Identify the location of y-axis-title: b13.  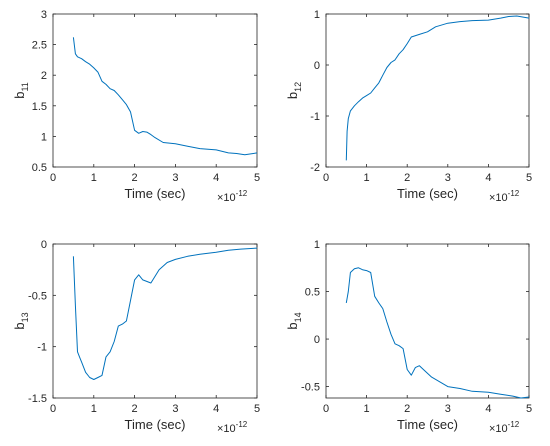
(21, 320).